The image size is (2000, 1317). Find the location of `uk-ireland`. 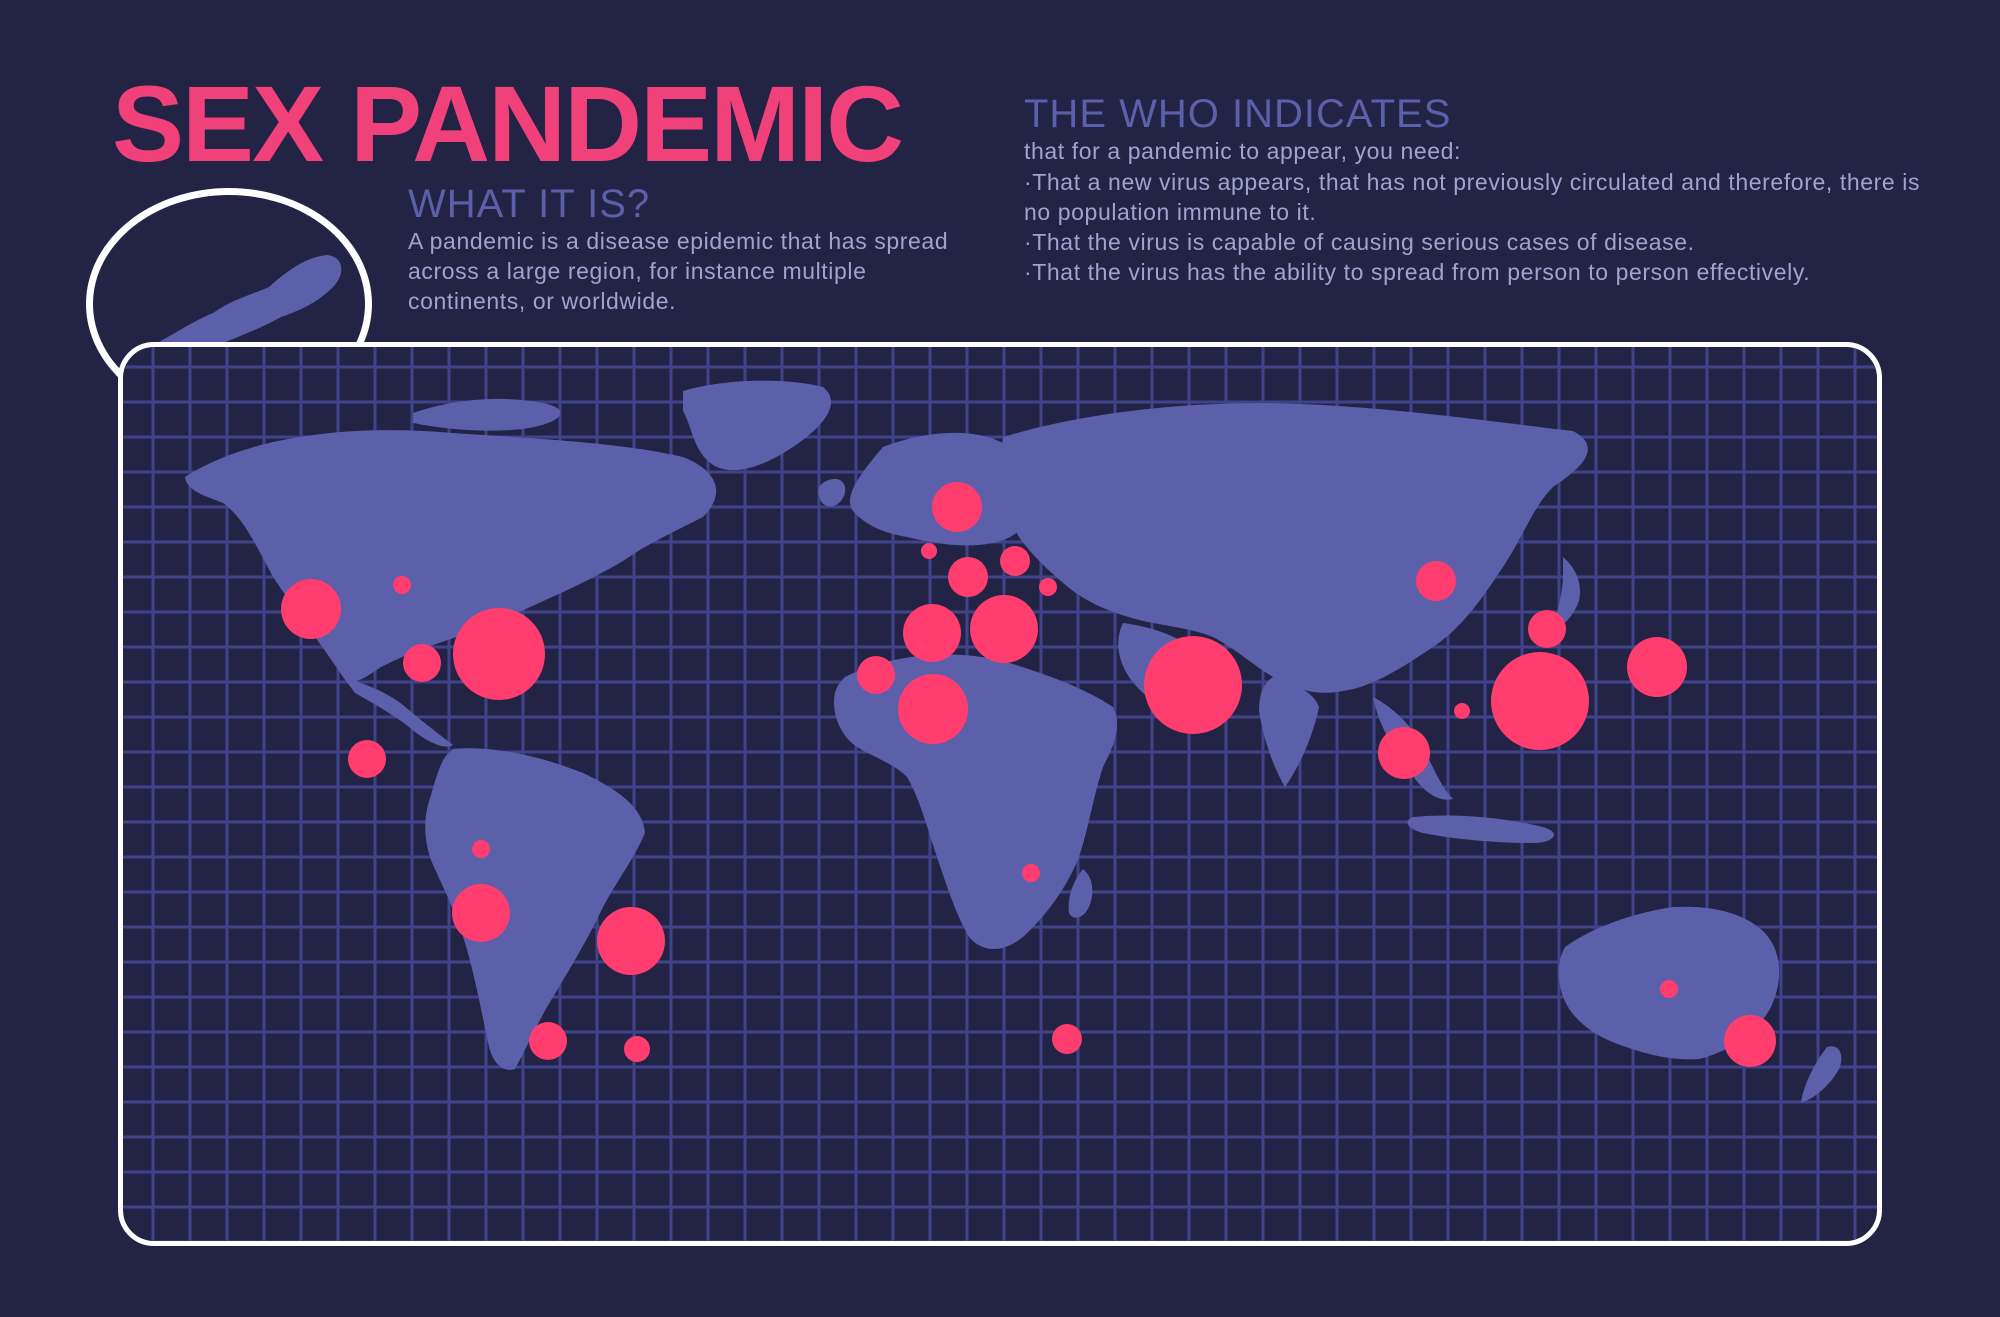

uk-ireland is located at coordinates (832, 492).